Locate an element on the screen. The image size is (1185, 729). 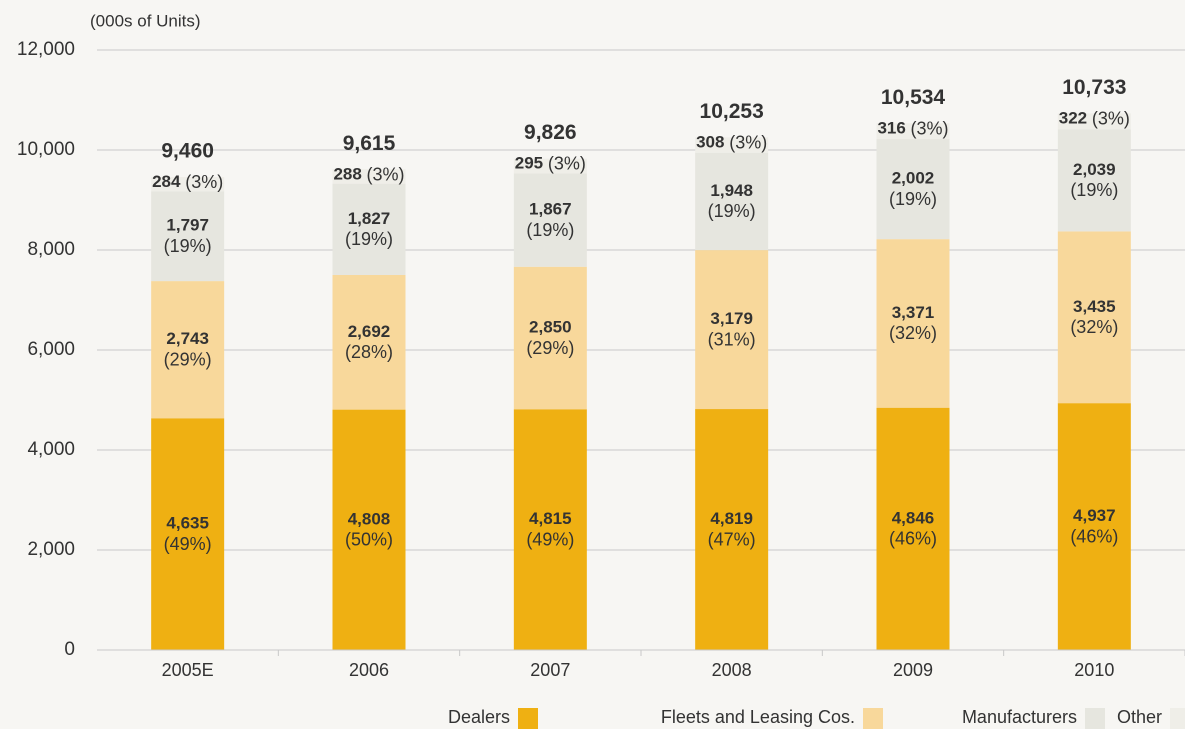
y-axis-label: (000s of Units) is located at coordinates (145, 20).